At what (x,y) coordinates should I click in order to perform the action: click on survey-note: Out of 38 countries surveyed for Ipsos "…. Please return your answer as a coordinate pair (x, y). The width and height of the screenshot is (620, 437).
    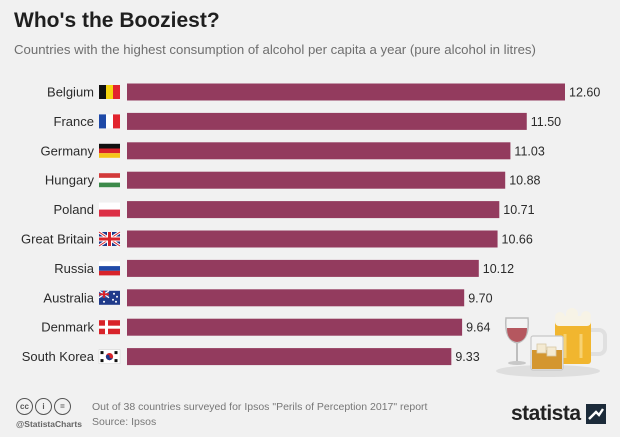
    Looking at the image, I should click on (260, 407).